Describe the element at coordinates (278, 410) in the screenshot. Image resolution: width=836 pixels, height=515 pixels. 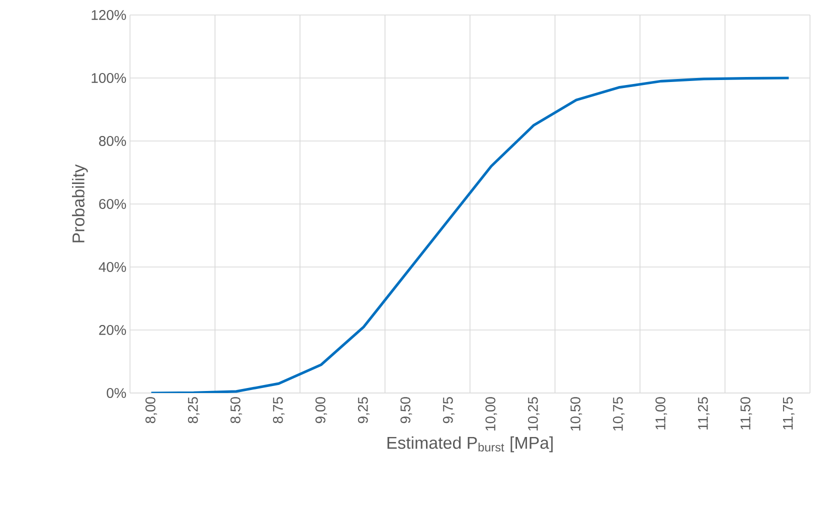
I see `x-tick-label: 8,75` at that location.